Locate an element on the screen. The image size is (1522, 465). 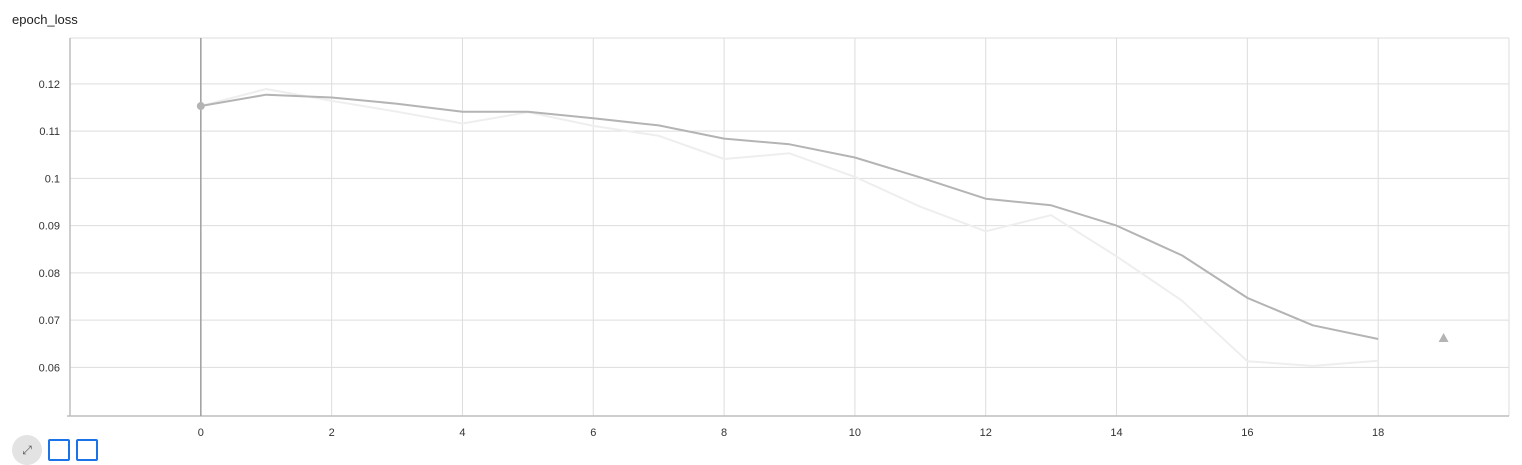
y-tick-label: 0.07 is located at coordinates (49, 321).